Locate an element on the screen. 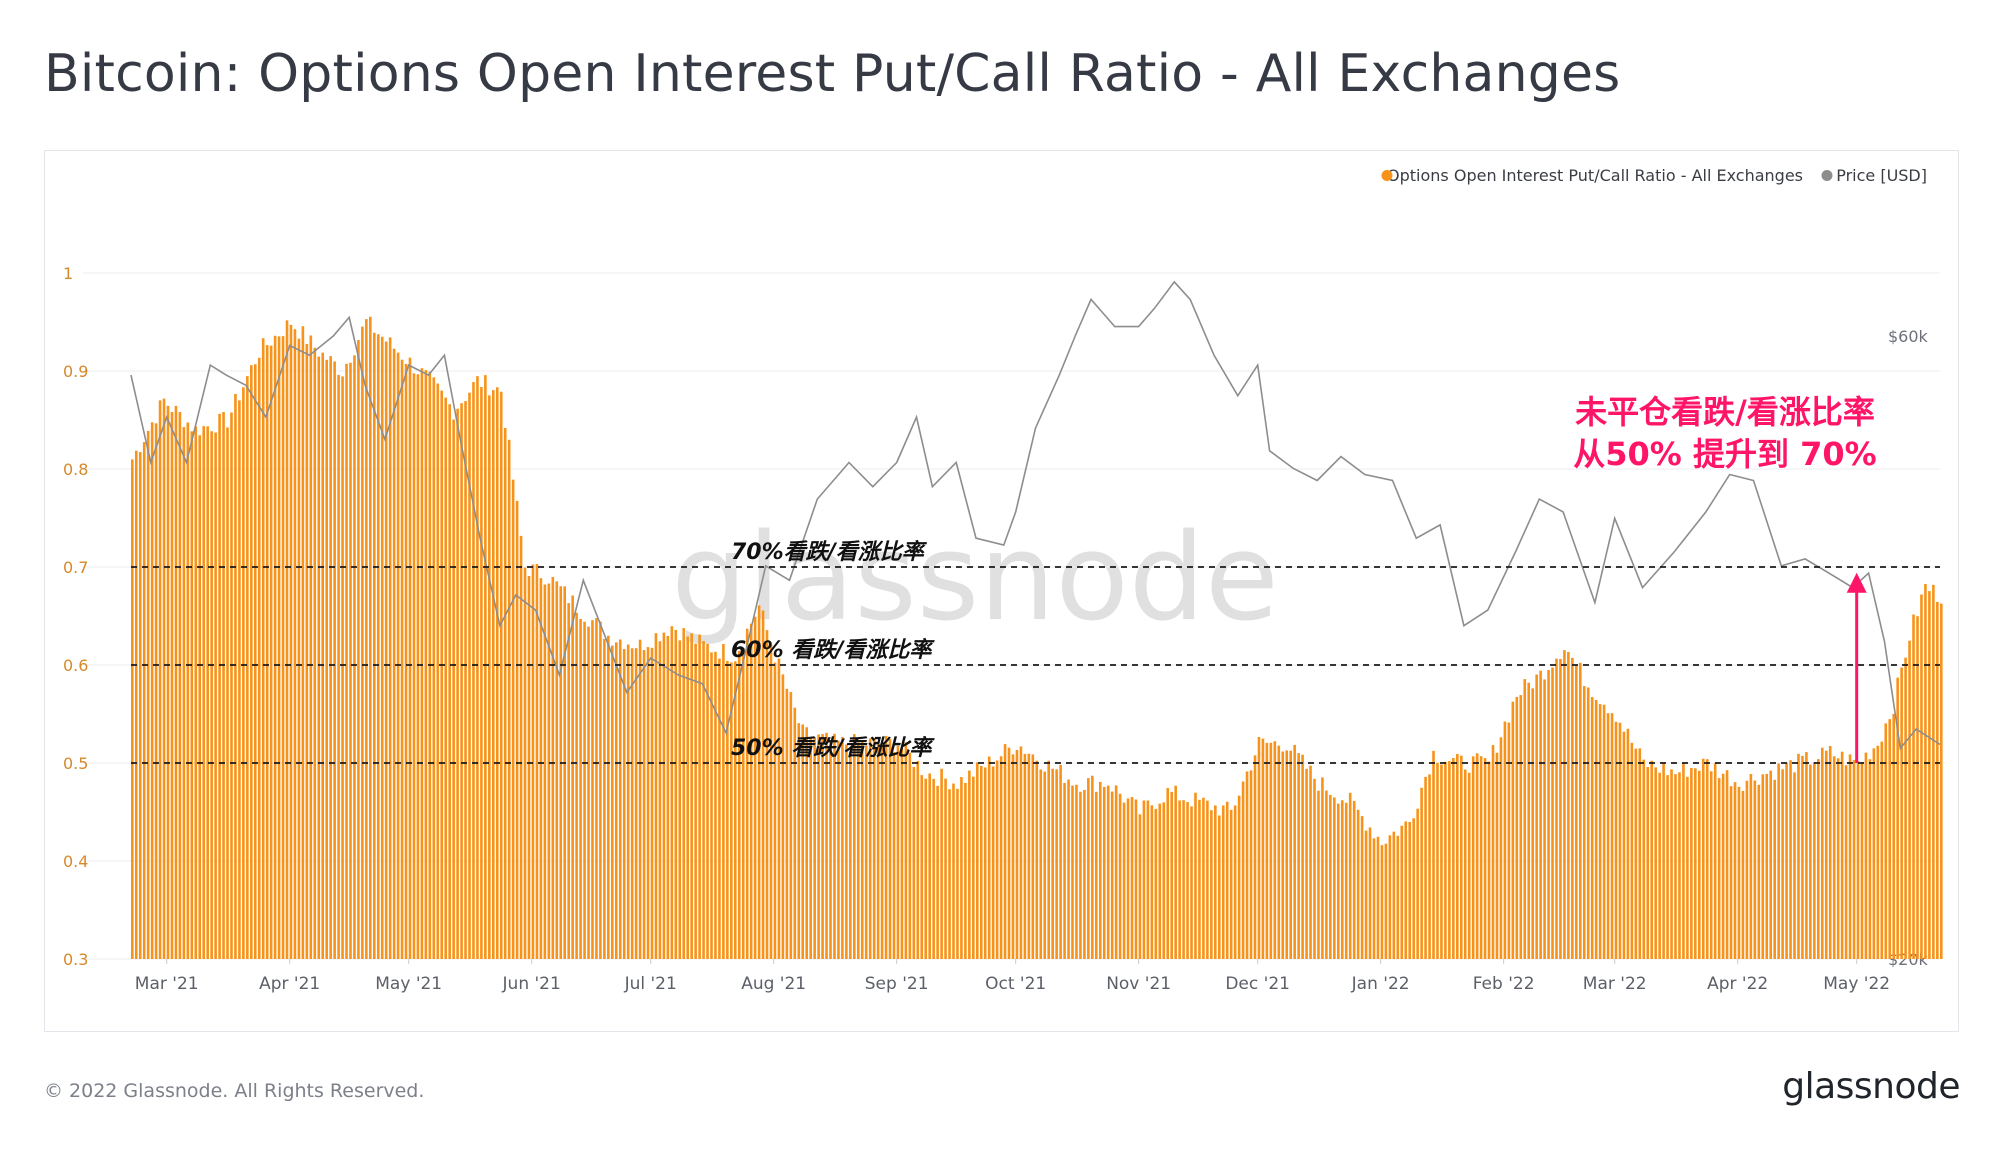 This screenshot has height=1152, width=2000. x-tick-label: Oct '21 is located at coordinates (1015, 984).